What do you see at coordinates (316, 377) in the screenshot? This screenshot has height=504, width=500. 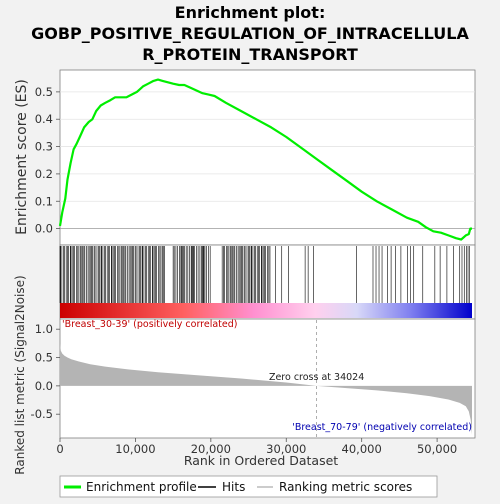 I see `zero-cross-label: Zero cross at 34024` at bounding box center [316, 377].